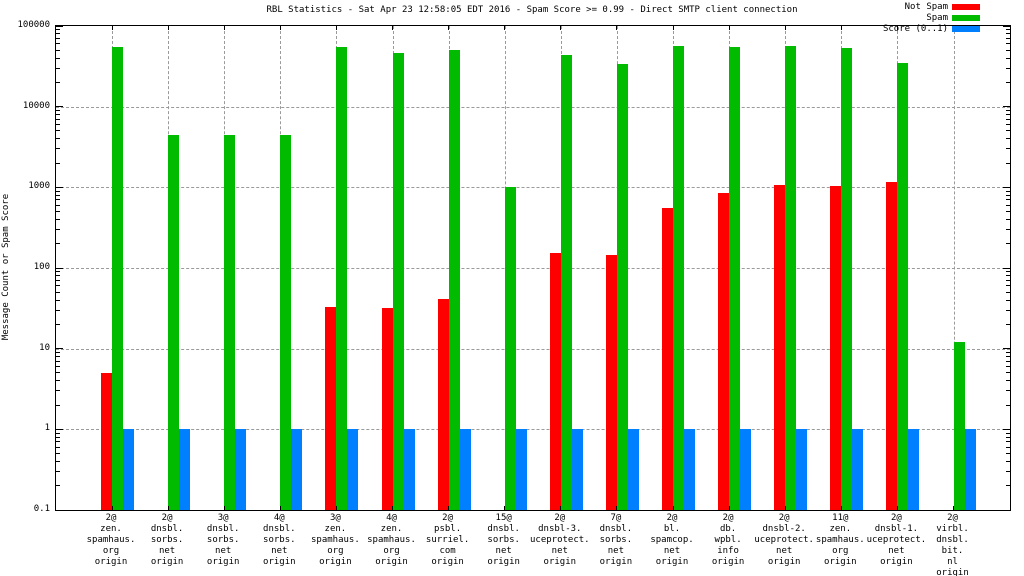 The image size is (1024, 576). What do you see at coordinates (559, 540) in the screenshot?
I see `x-category-label: 2@ dnsbl-3. uceprotect. net origin` at bounding box center [559, 540].